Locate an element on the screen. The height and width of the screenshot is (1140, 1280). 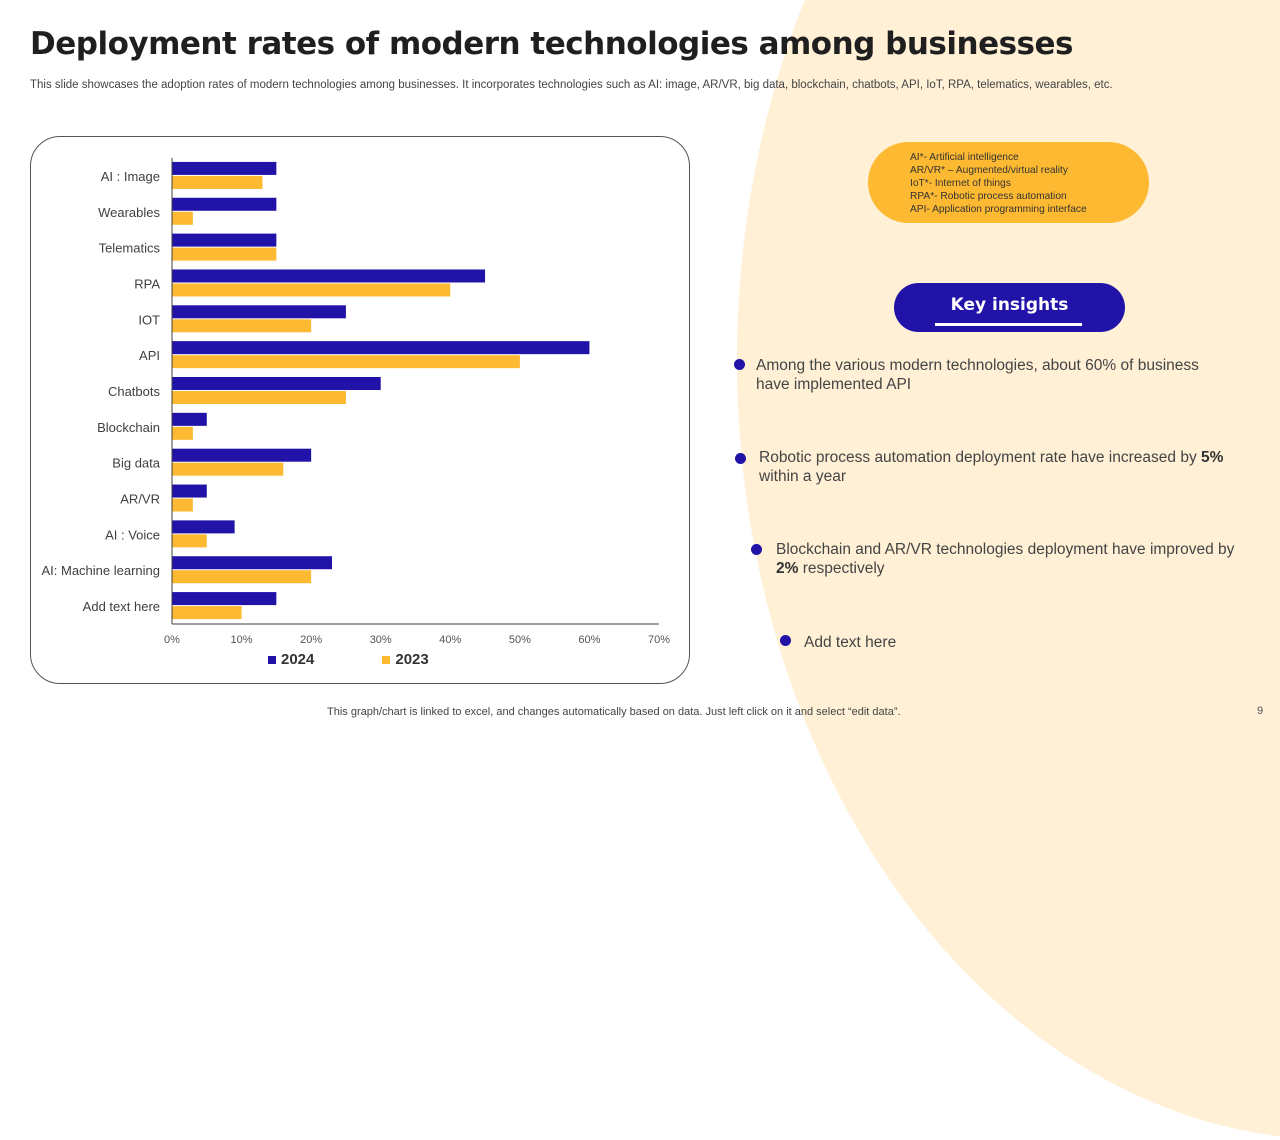
legend-item-2023: 2023 is located at coordinates (405, 659).